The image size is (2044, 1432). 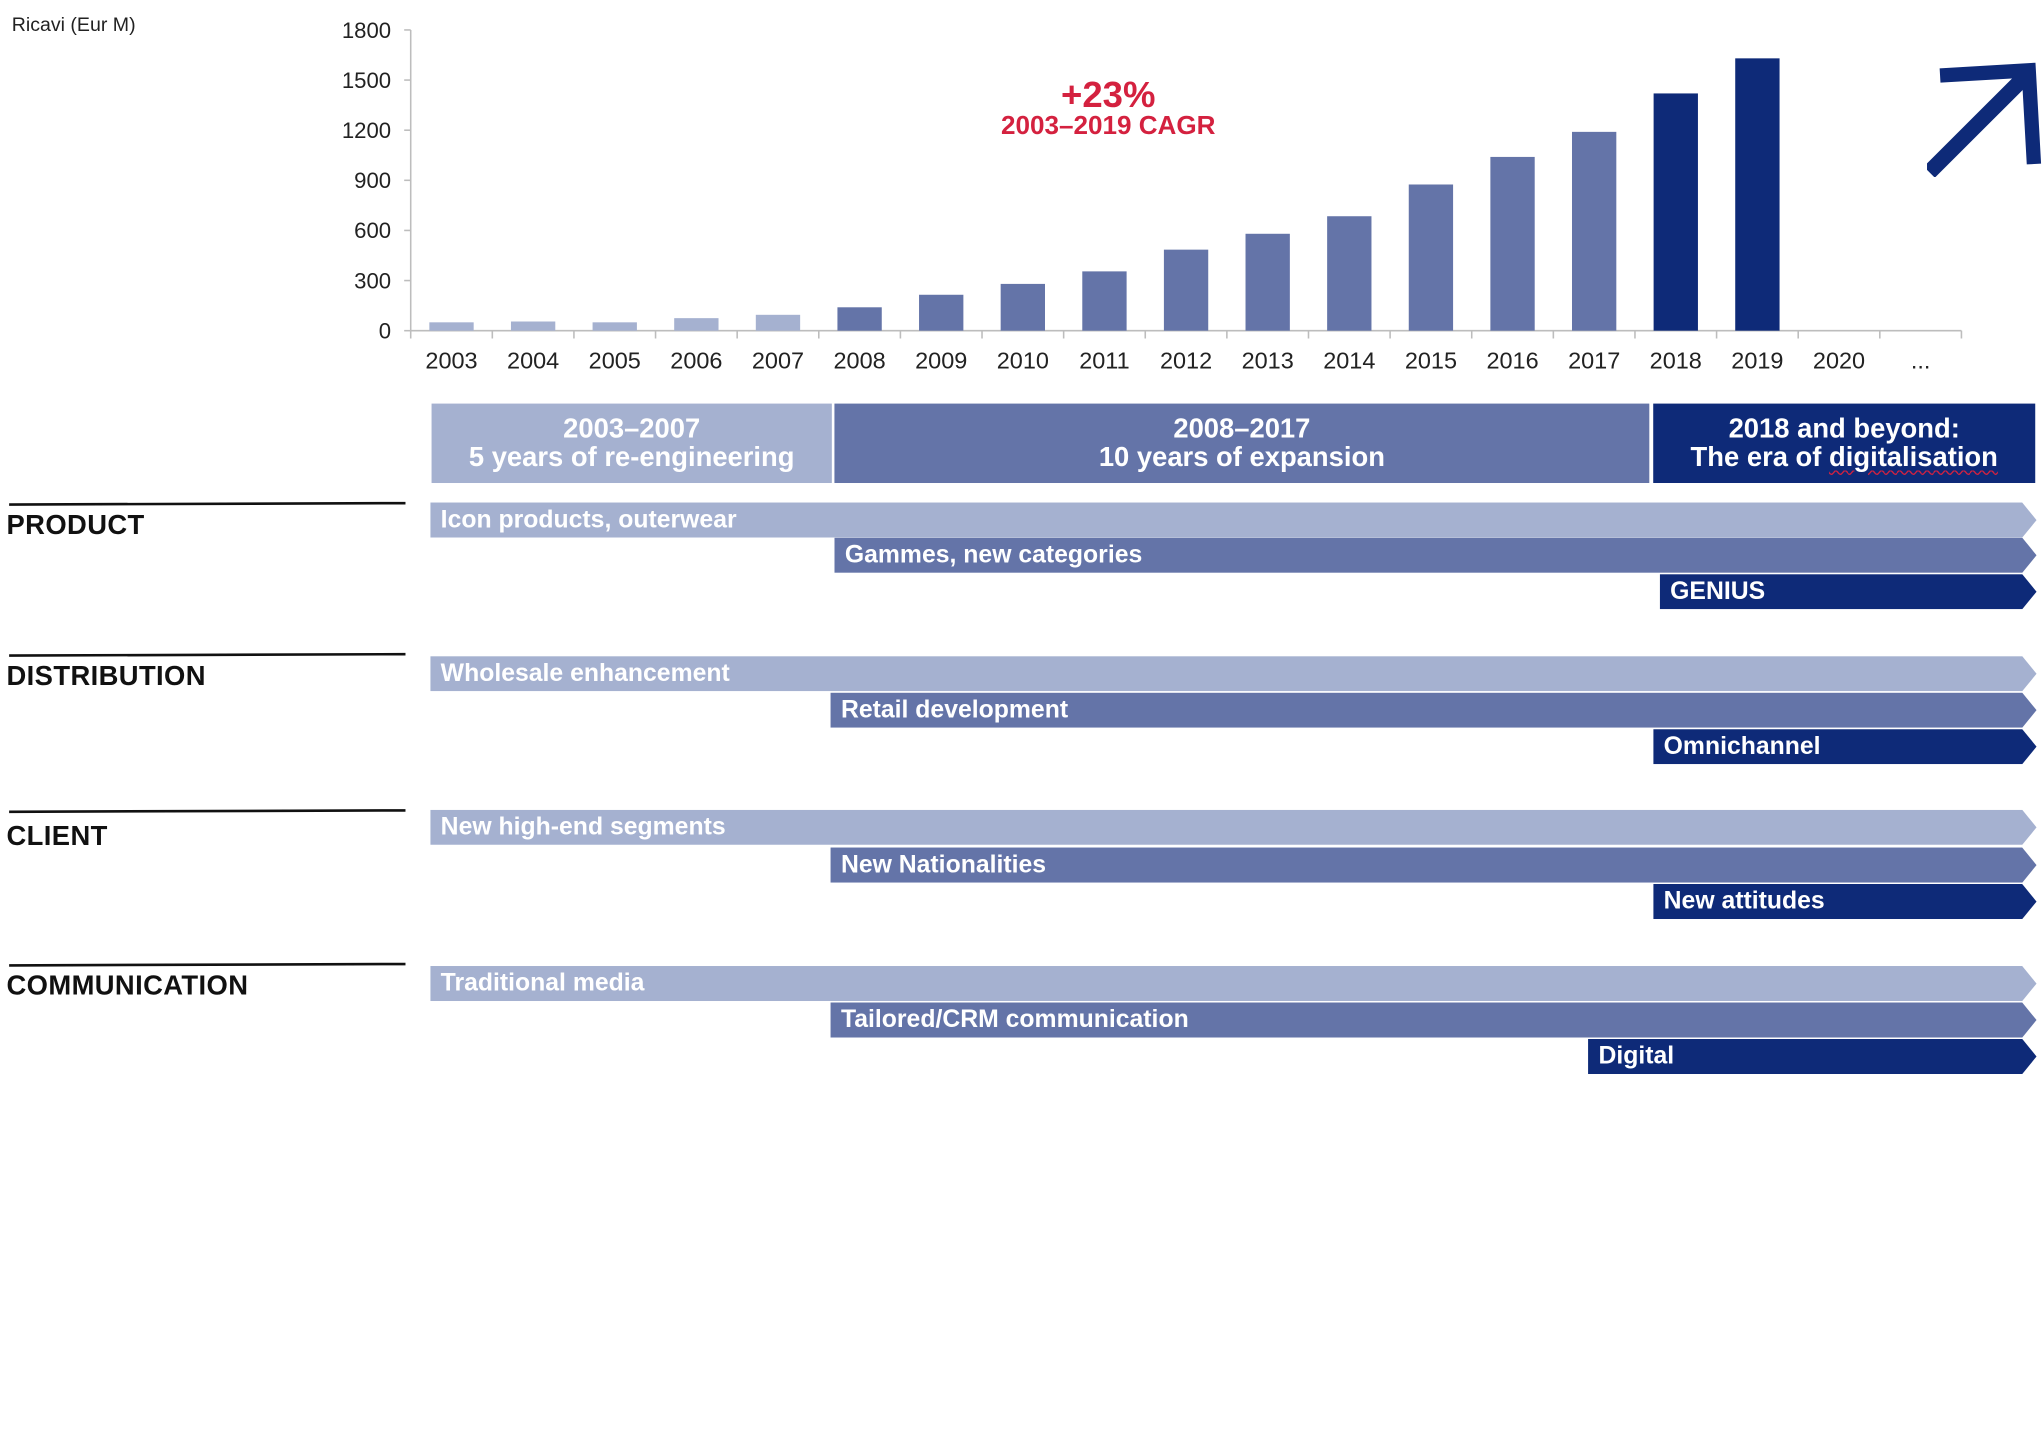 What do you see at coordinates (385, 331) in the screenshot?
I see `y-tick-label: 0` at bounding box center [385, 331].